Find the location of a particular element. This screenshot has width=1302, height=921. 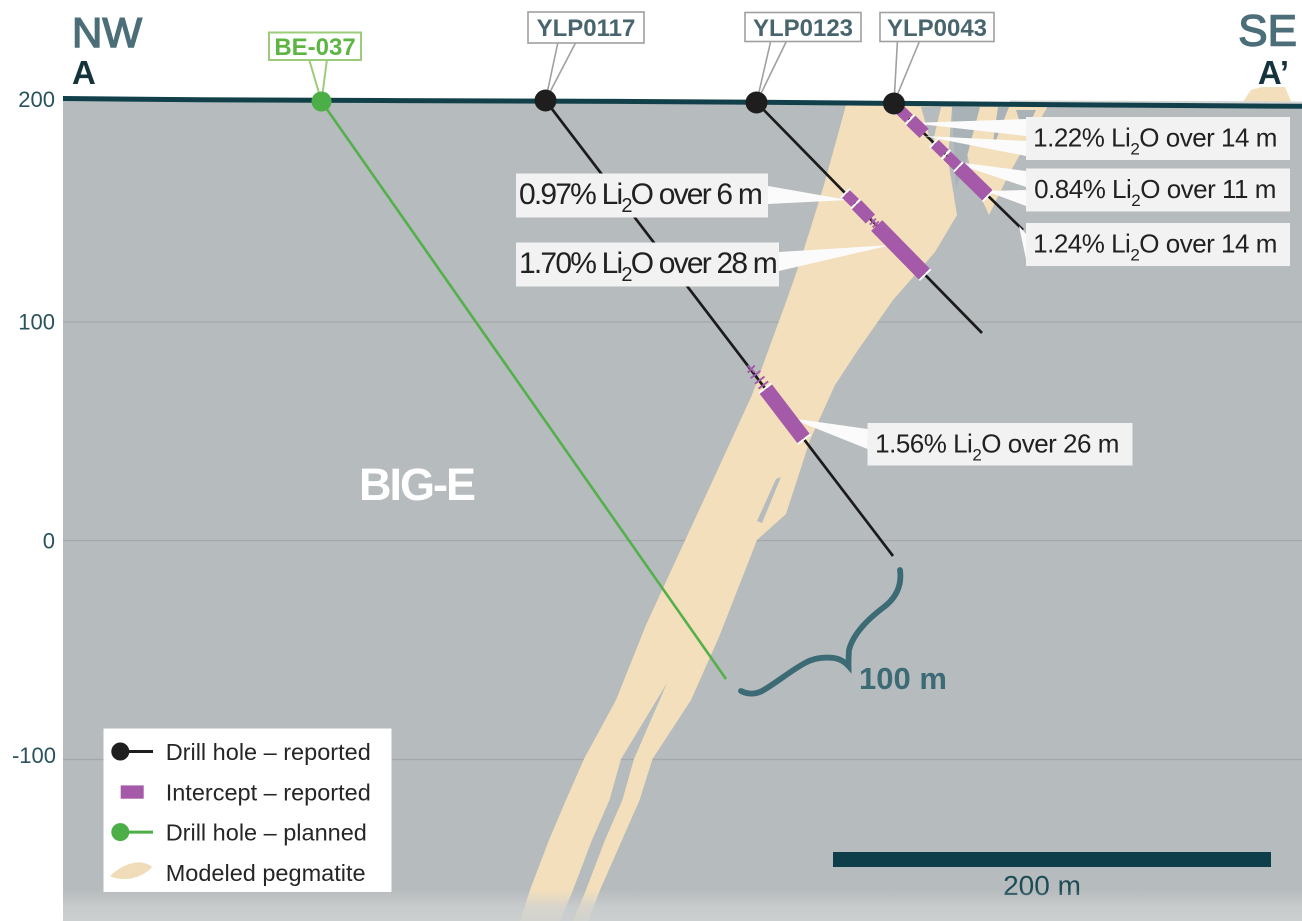

svg-text: BE-037 is located at coordinates (314, 47).